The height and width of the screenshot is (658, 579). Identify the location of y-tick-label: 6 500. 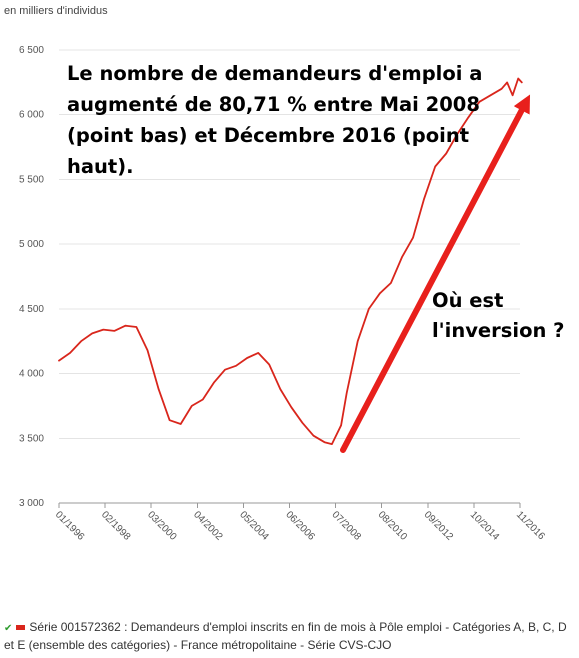
(31, 50).